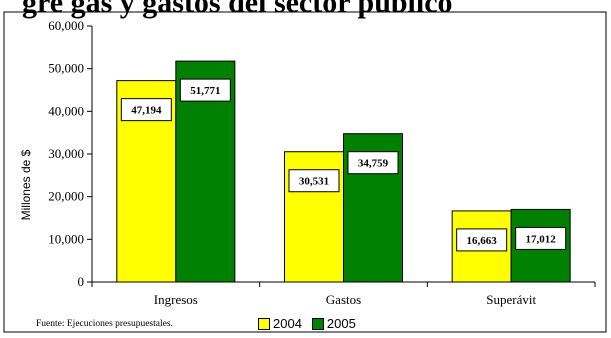  Describe the element at coordinates (66, 238) in the screenshot. I see `y-tick-label: 10,000` at that location.